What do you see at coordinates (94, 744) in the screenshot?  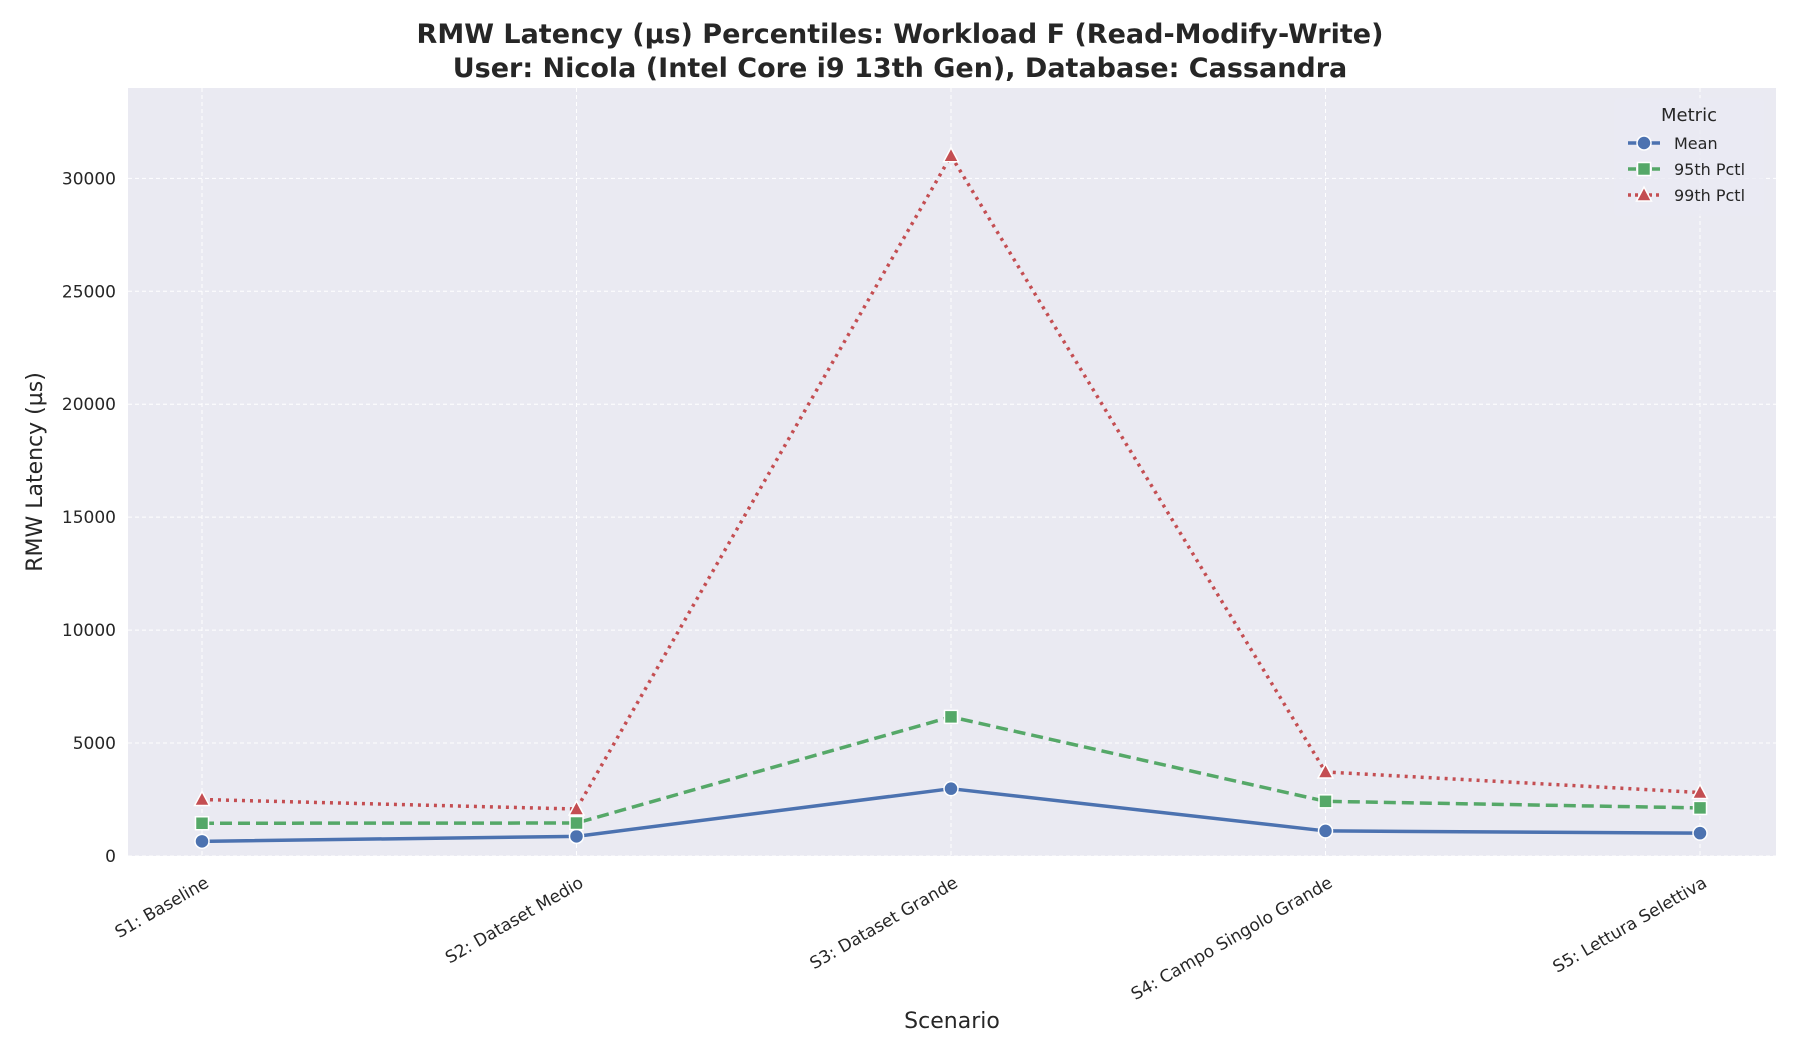 I see `y-tick-label: 5000` at bounding box center [94, 744].